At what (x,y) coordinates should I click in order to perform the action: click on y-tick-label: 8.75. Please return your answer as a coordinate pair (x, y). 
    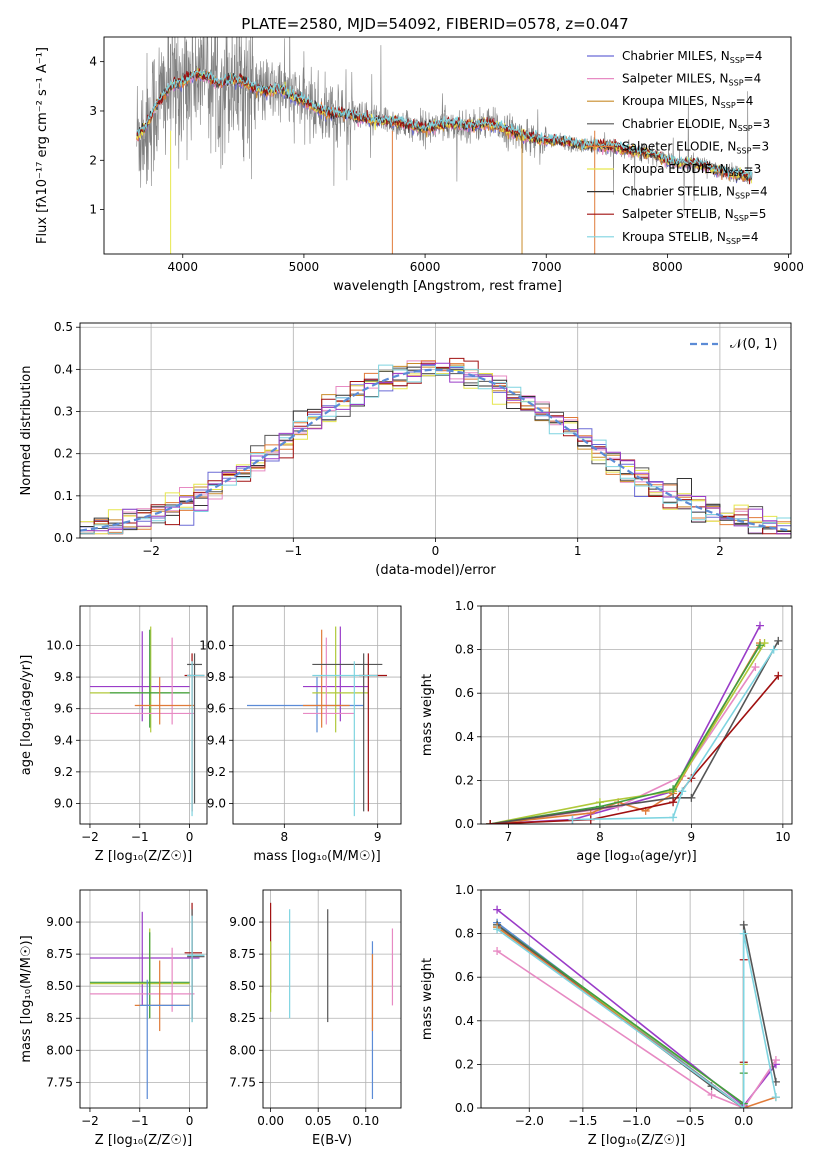
    Looking at the image, I should click on (242, 954).